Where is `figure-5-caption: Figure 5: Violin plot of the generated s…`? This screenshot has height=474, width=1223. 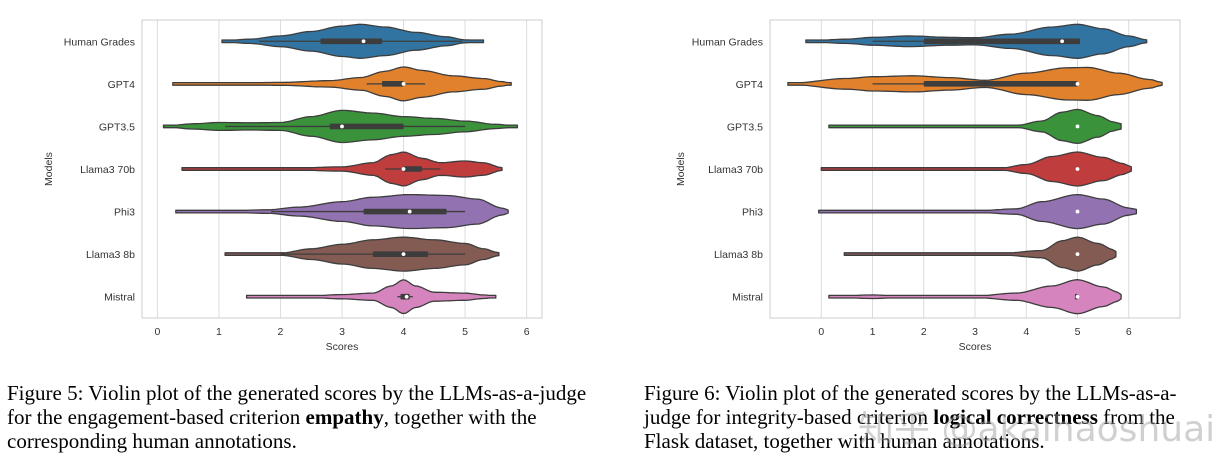
figure-5-caption: Figure 5: Violin plot of the generated s… is located at coordinates (299, 417).